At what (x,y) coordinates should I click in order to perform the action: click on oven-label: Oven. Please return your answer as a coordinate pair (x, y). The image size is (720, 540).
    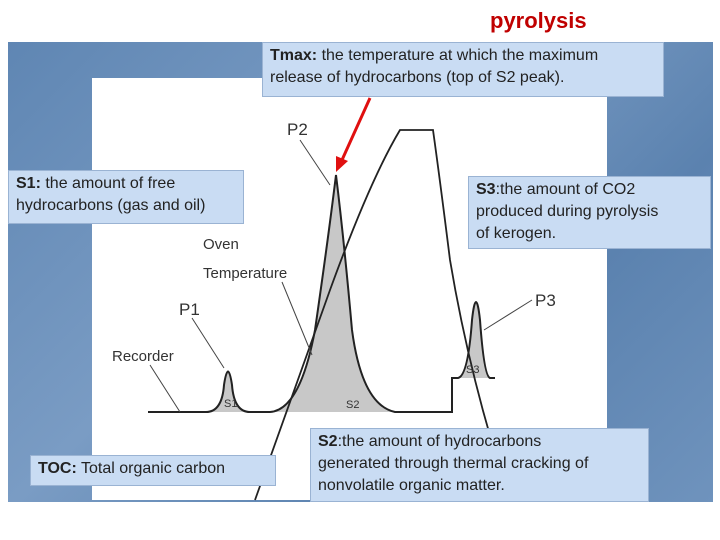
    Looking at the image, I should click on (221, 244).